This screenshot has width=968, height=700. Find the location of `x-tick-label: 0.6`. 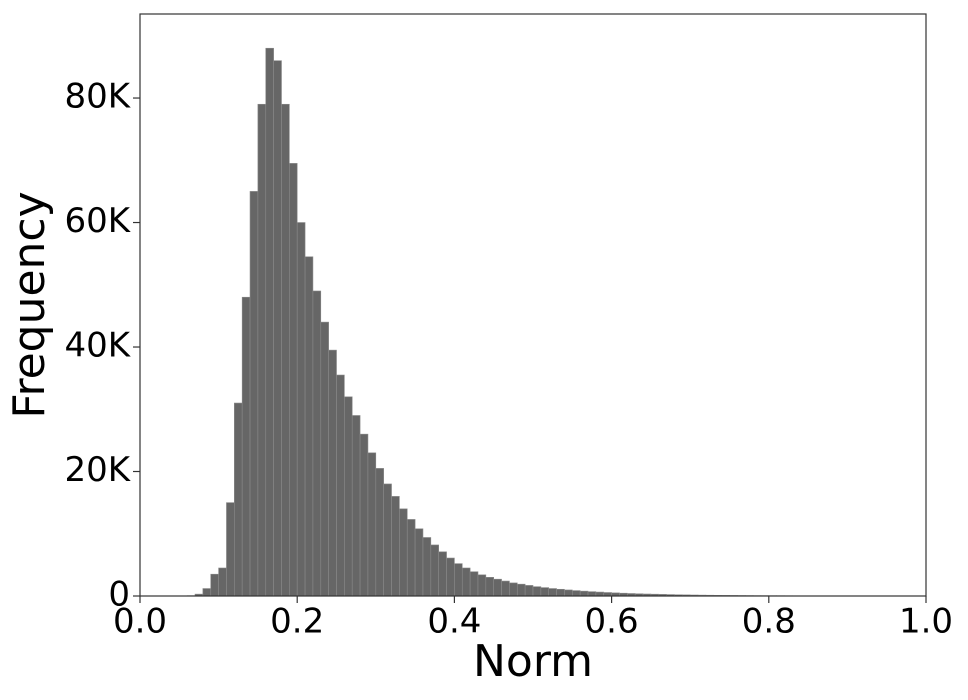

x-tick-label: 0.6 is located at coordinates (612, 622).